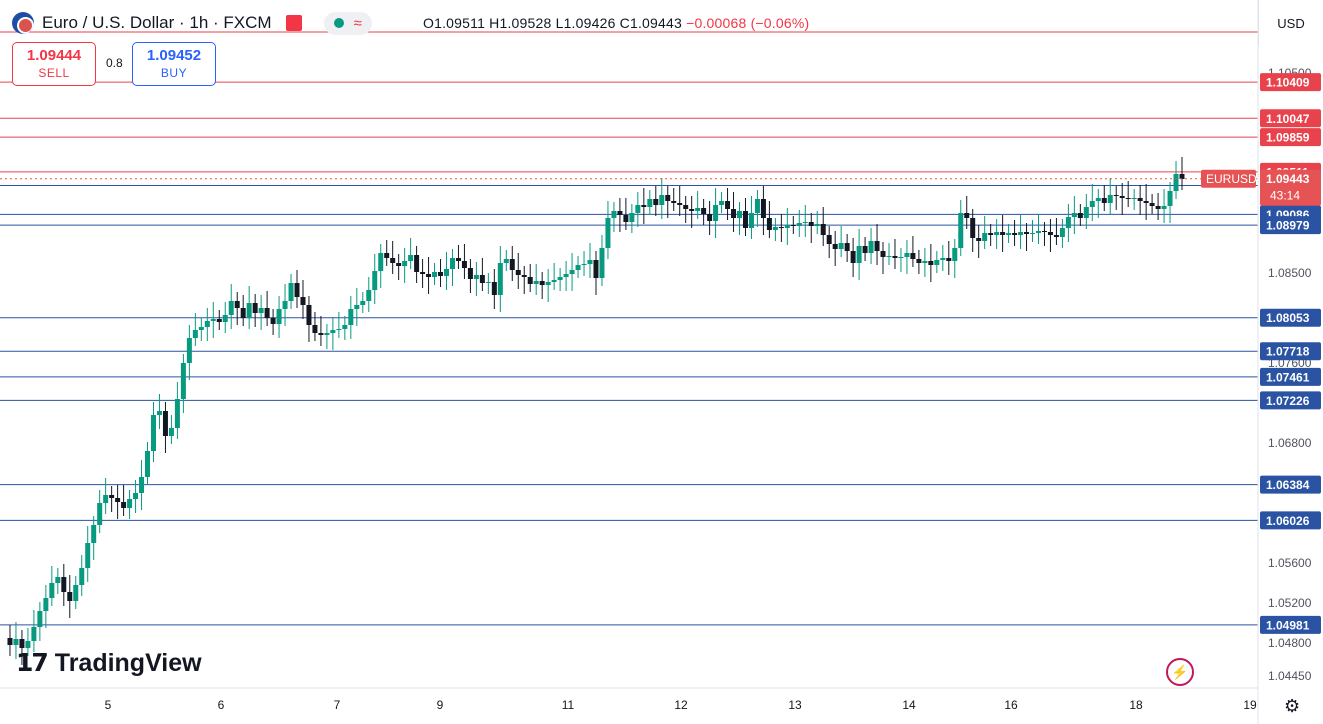 The height and width of the screenshot is (724, 1323). I want to click on bolt-icon: ⚡, so click(1180, 672).